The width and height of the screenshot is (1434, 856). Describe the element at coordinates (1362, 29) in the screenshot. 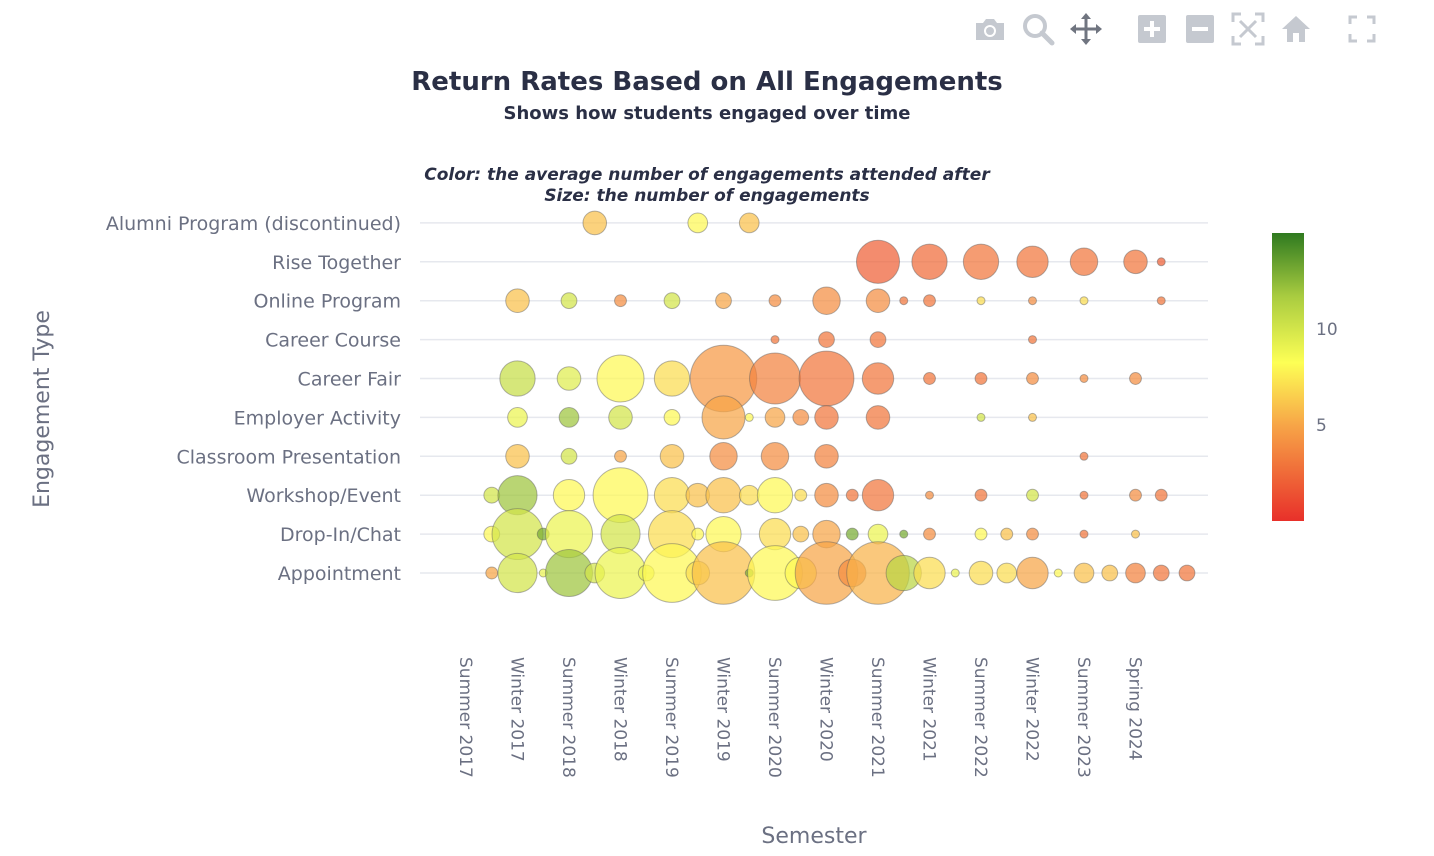

I see `fullscreen-icon` at that location.